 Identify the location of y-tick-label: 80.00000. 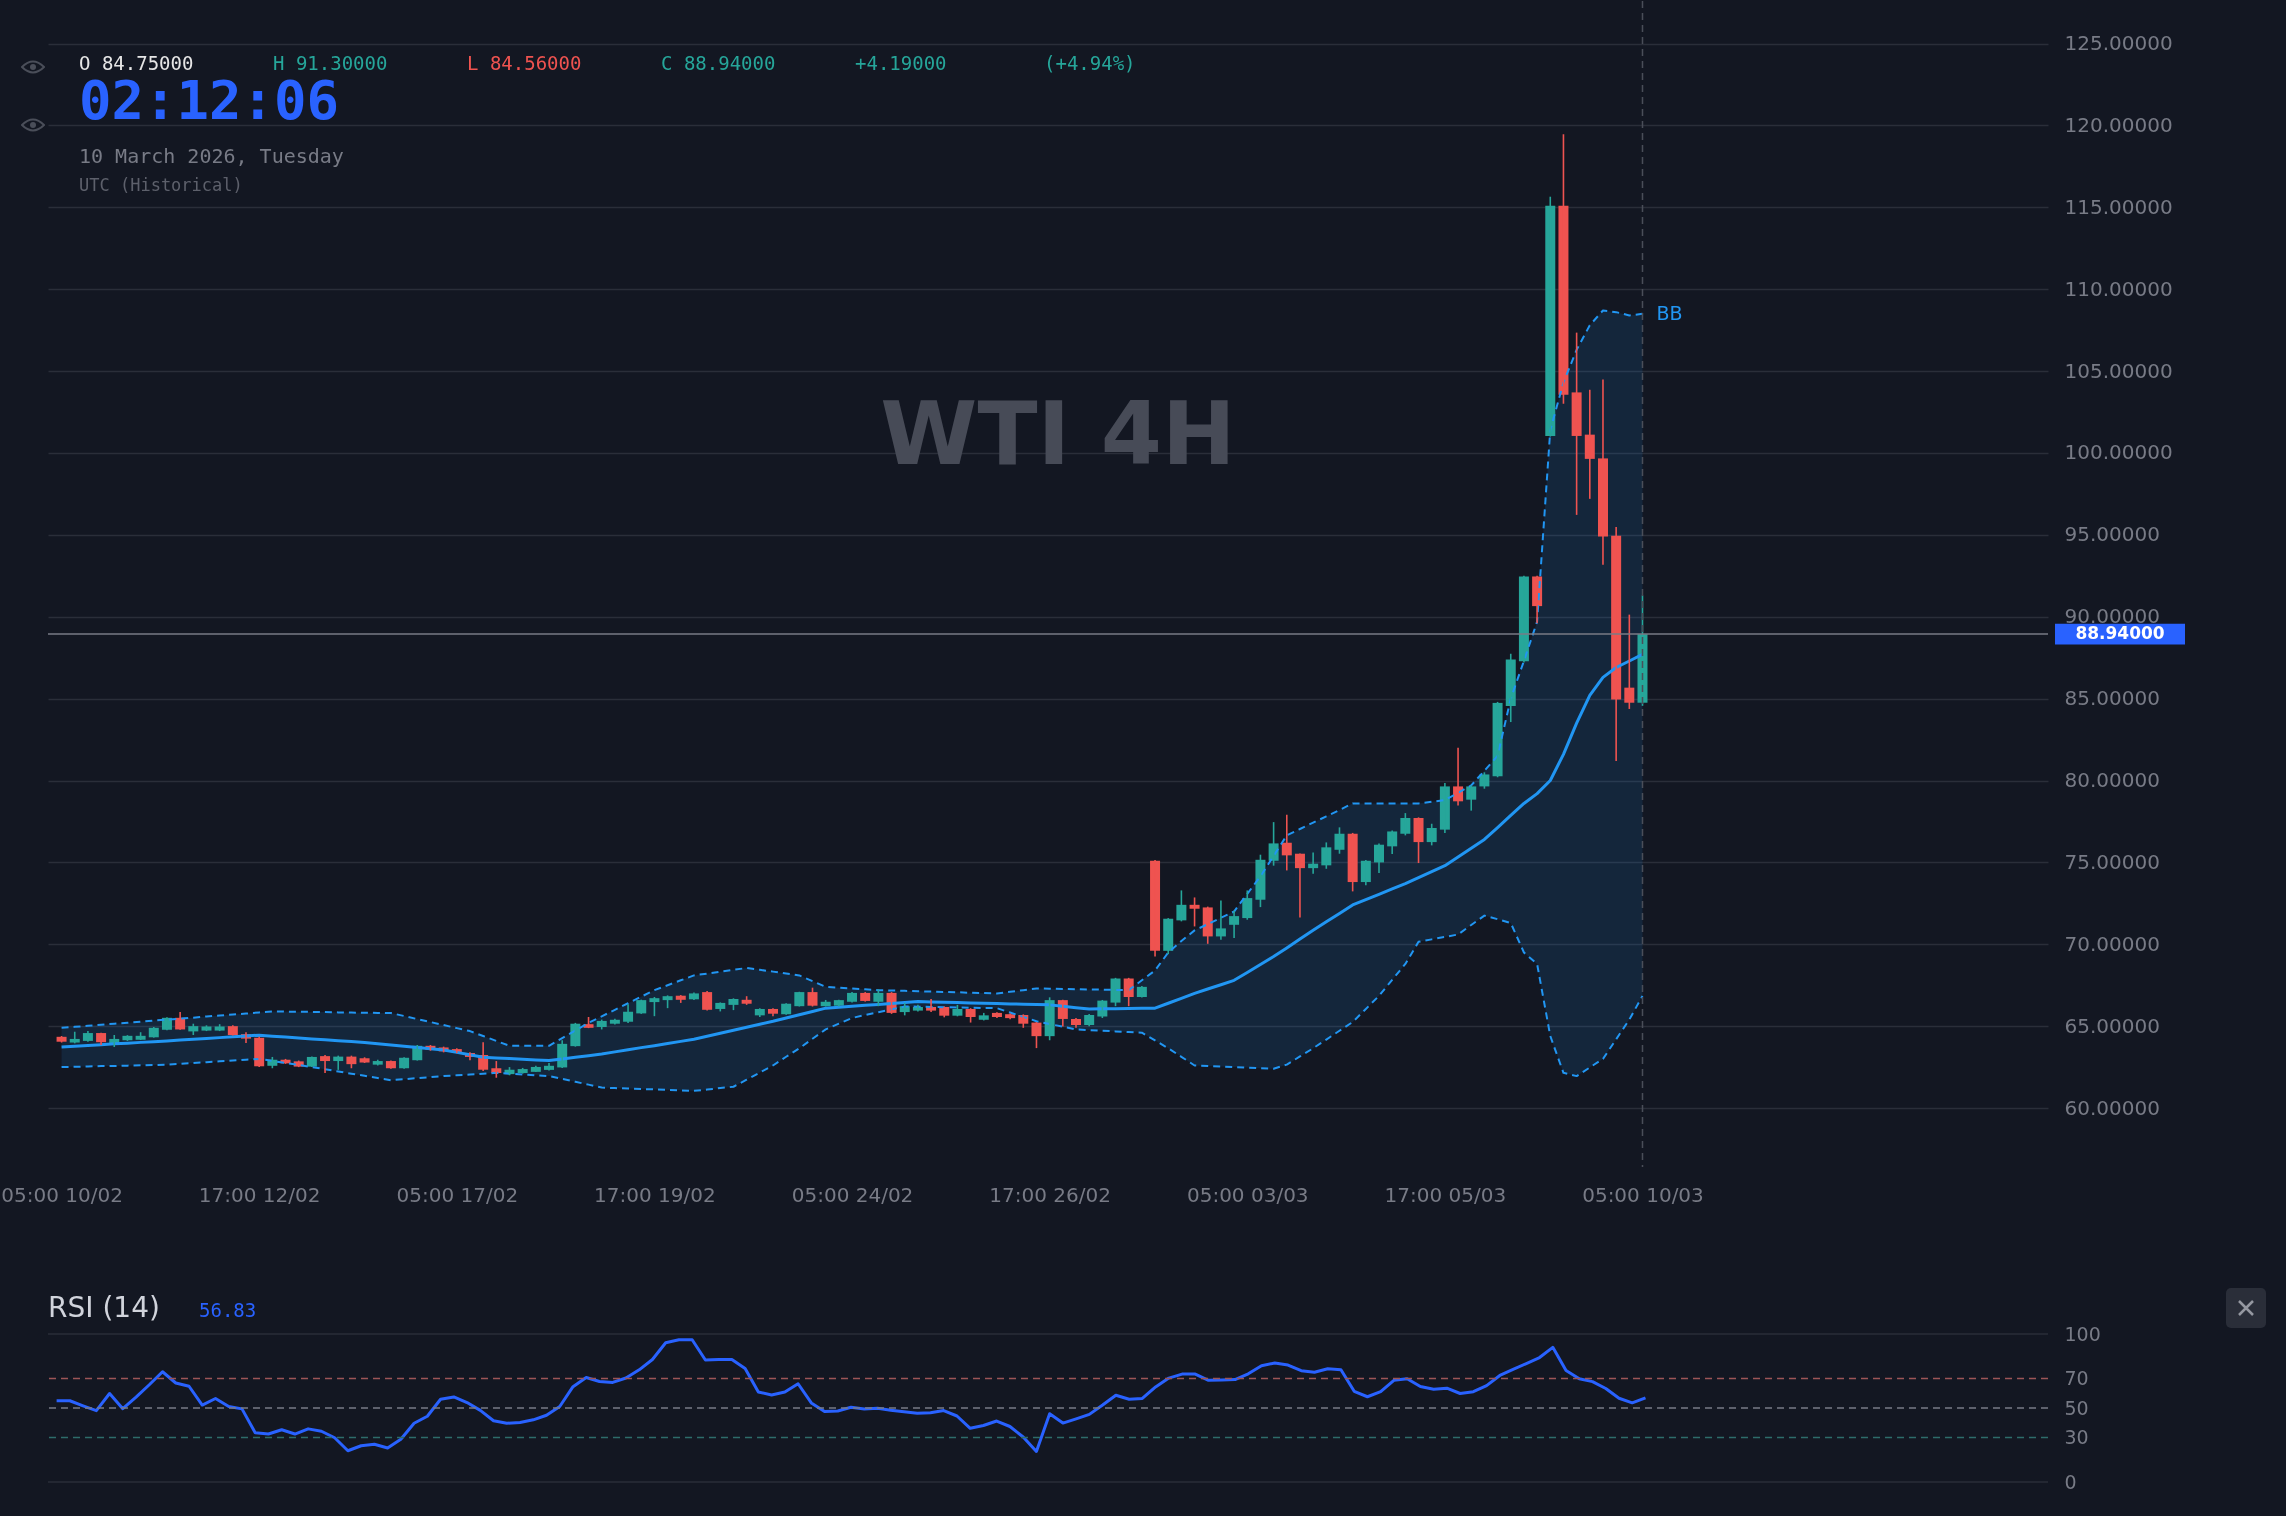
(2112, 780).